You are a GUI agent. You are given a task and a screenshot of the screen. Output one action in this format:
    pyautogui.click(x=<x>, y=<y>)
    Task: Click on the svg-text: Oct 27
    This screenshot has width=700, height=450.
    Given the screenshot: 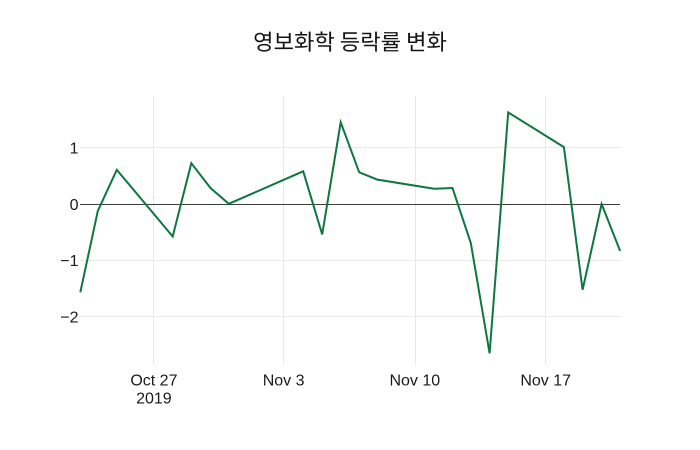 What is the action you would take?
    pyautogui.click(x=153, y=381)
    